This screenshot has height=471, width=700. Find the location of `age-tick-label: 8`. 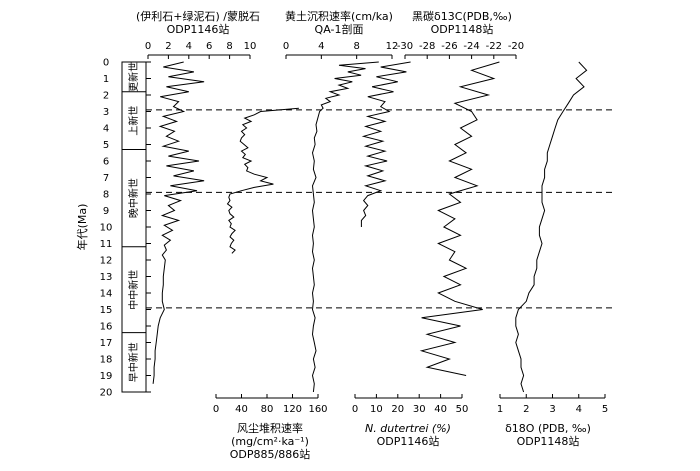

age-tick-label: 8 is located at coordinates (106, 195).